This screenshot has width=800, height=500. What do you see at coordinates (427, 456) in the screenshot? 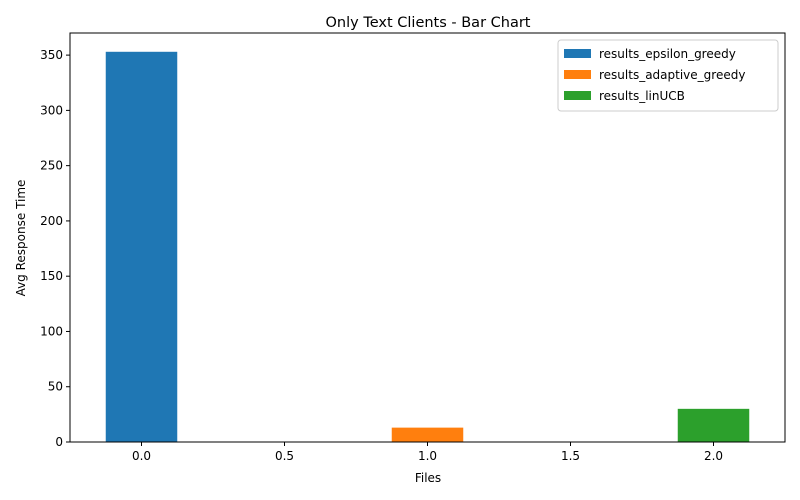
I see `x-tick-label: 1.0` at bounding box center [427, 456].